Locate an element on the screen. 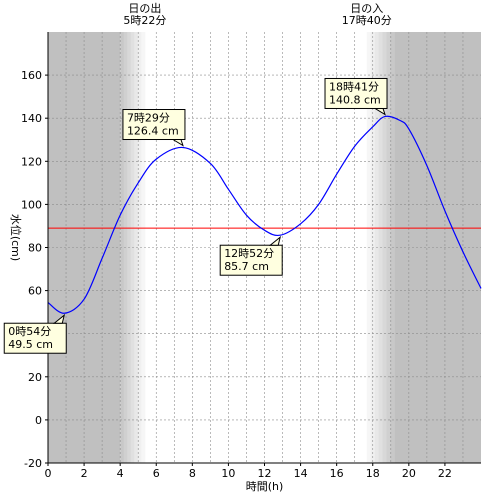  x-tick-label: 6 is located at coordinates (156, 473).